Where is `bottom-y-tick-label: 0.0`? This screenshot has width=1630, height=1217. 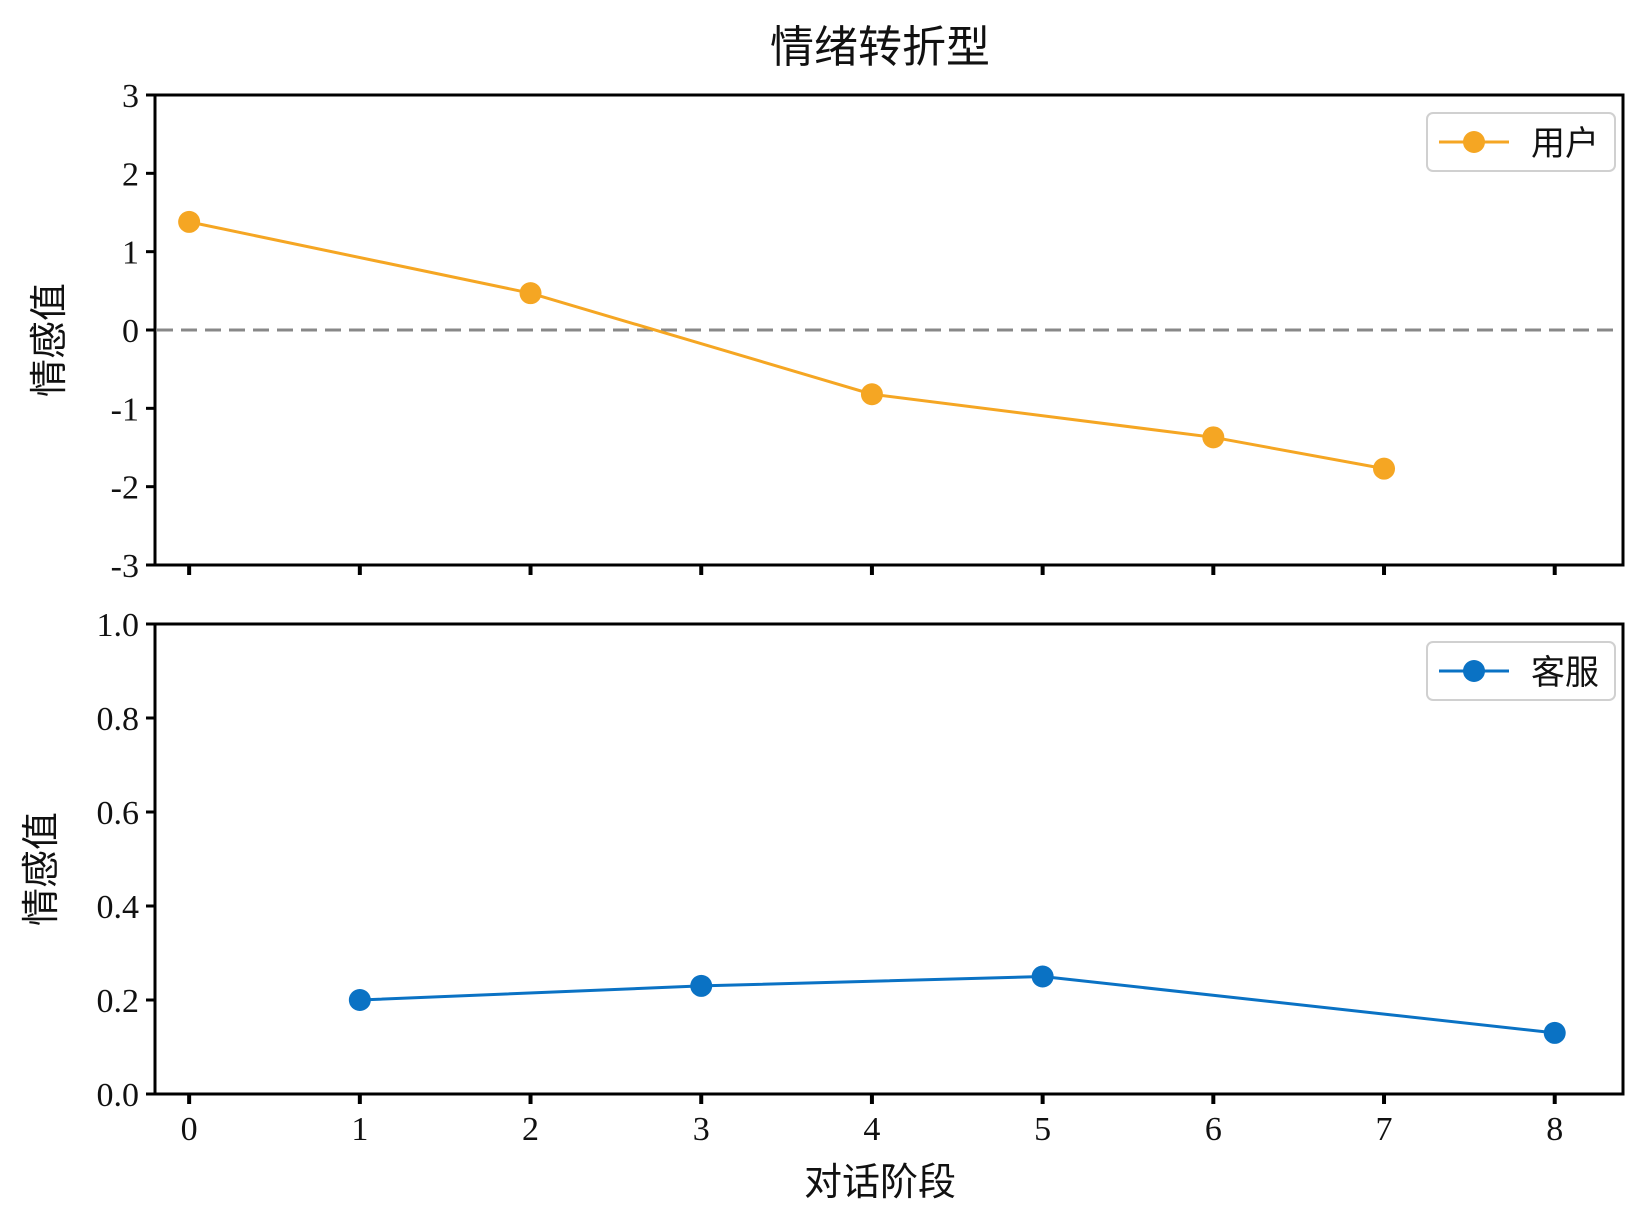
bottom-y-tick-label: 0.0 is located at coordinates (118, 1095).